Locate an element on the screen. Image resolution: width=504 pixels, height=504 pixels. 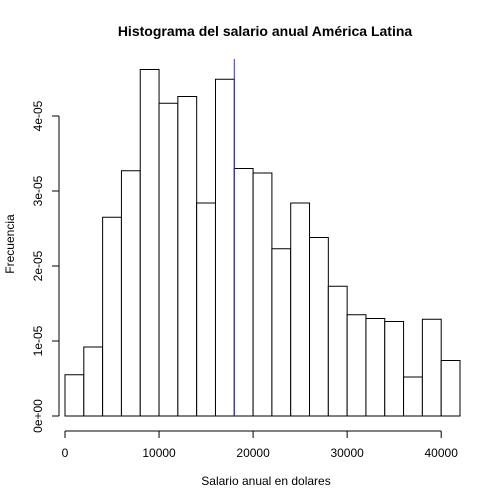
x-axis-tick-label: 30000 is located at coordinates (347, 453).